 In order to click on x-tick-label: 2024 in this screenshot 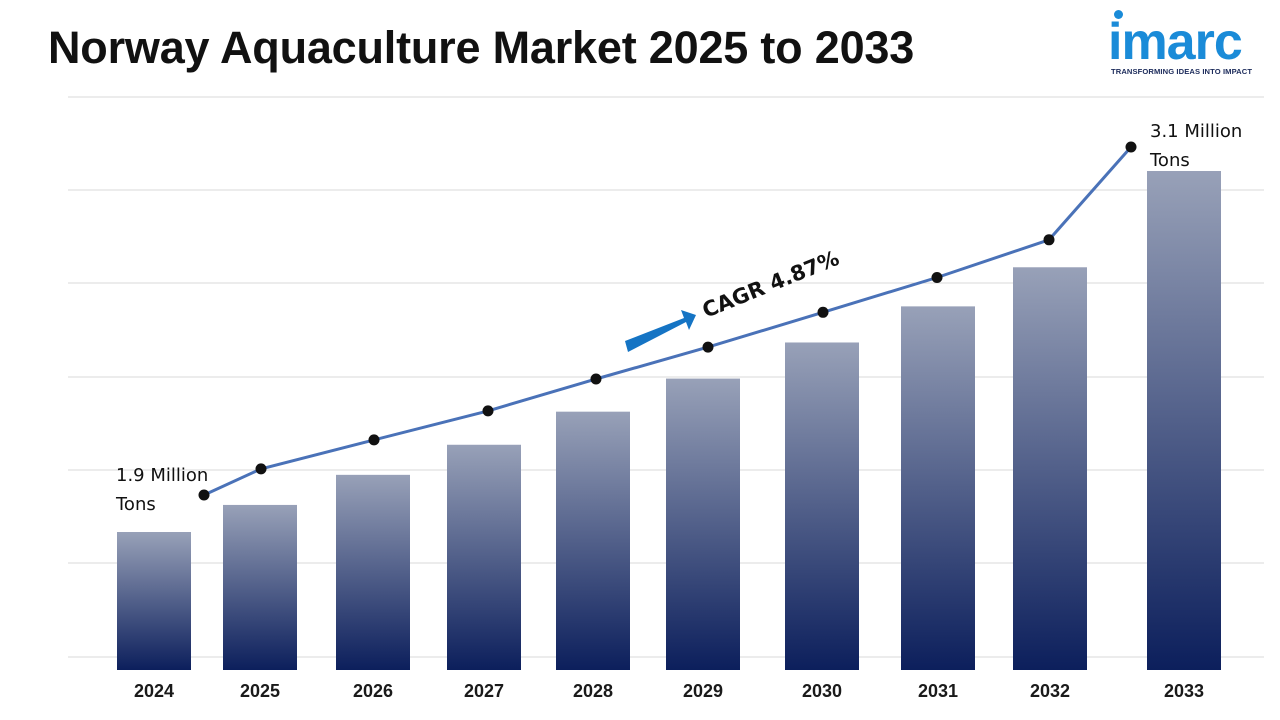, I will do `click(154, 691)`.